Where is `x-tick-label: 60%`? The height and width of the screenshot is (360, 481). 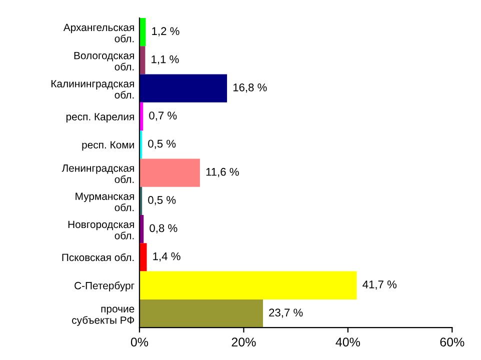 x-tick-label: 60% is located at coordinates (452, 342).